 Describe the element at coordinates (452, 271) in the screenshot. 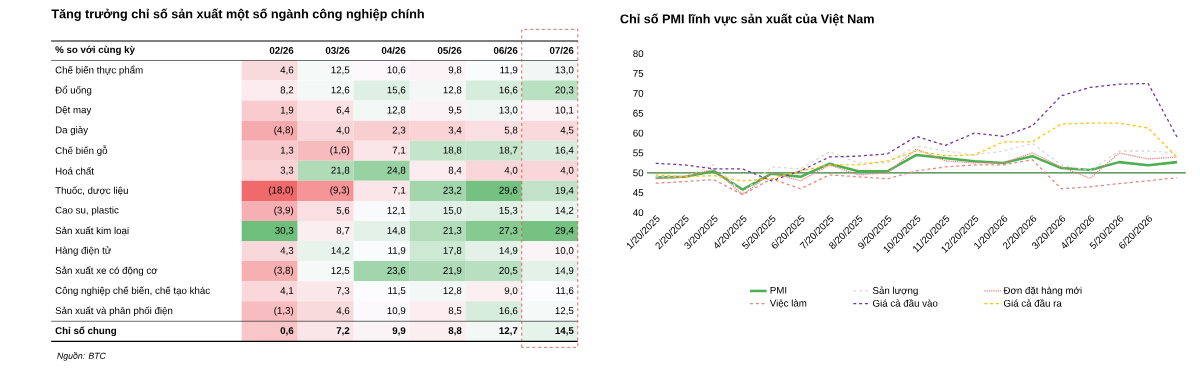

I see `data-label: 21,9` at that location.